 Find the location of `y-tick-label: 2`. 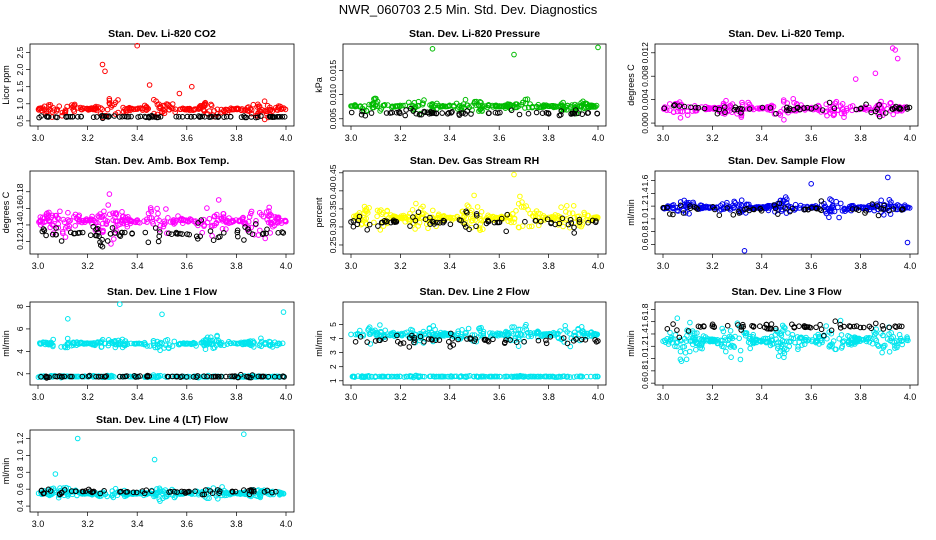

y-tick-label: 2 is located at coordinates (20, 373).